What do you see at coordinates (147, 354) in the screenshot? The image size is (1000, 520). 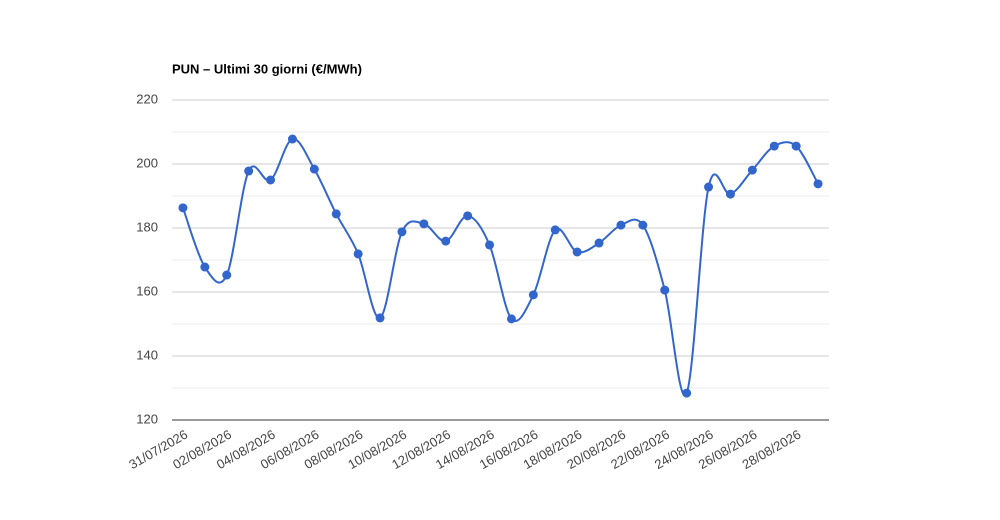 I see `y-tick-label: 140` at bounding box center [147, 354].